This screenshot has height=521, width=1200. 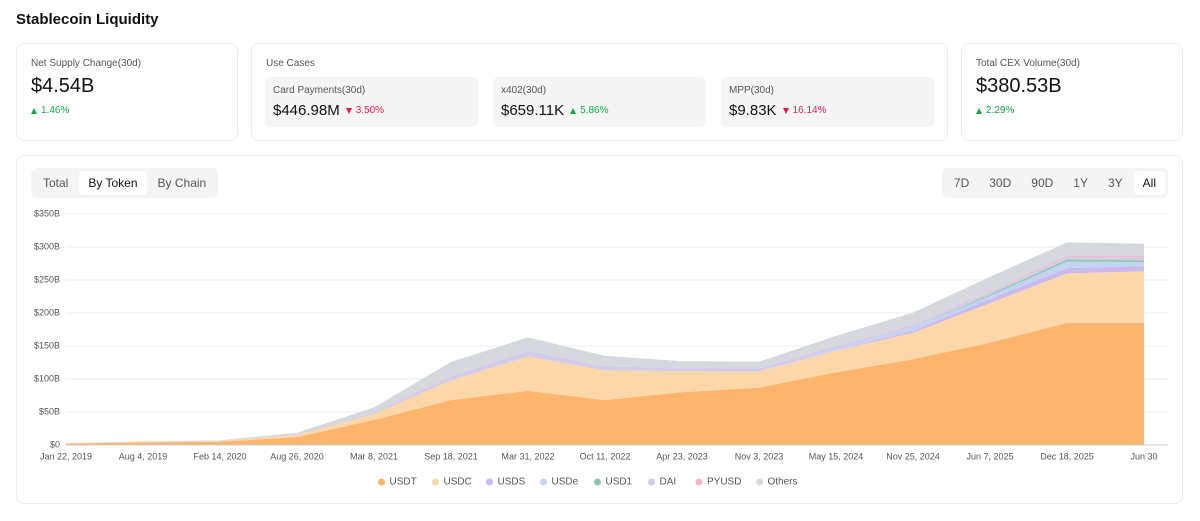 What do you see at coordinates (1042, 183) in the screenshot?
I see `tab: 90D` at bounding box center [1042, 183].